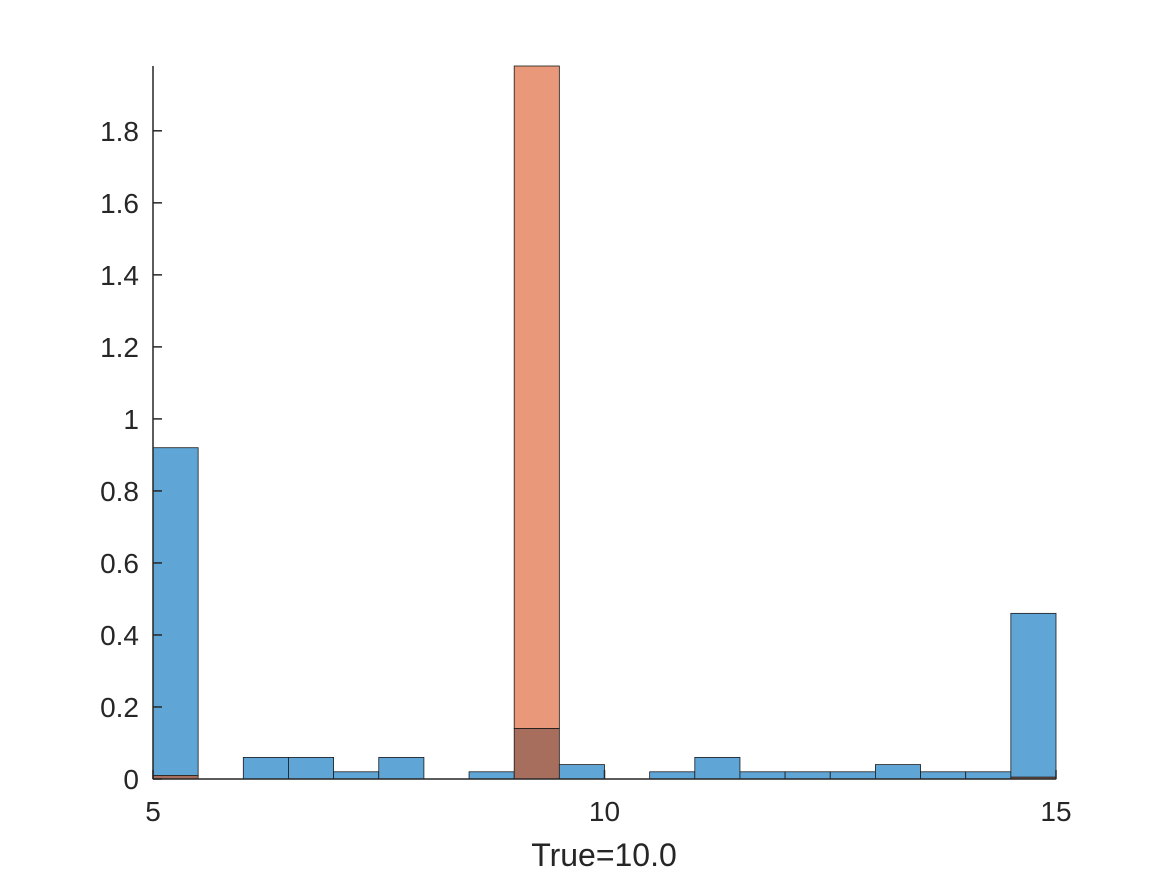 The image size is (1167, 875). Describe the element at coordinates (536, 754) in the screenshot. I see `overlap-bar` at that location.